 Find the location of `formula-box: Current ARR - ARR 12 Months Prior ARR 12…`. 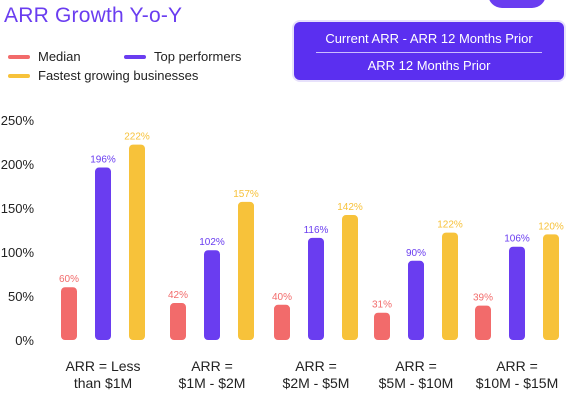

formula-box: Current ARR - ARR 12 Months Prior ARR 12… is located at coordinates (429, 51).